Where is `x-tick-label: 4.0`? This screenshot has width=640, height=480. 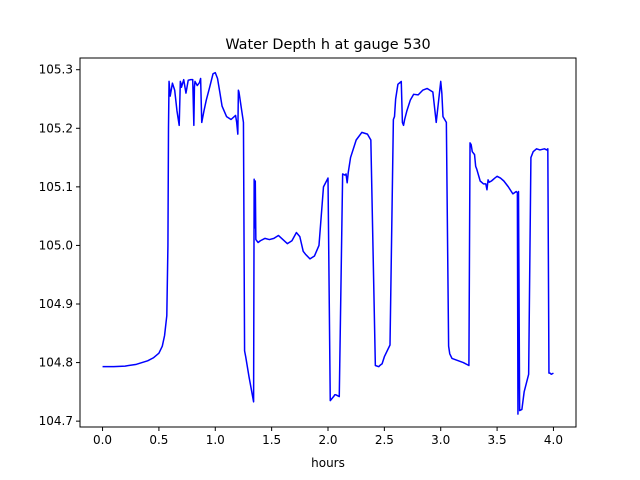
x-tick-label: 4.0 is located at coordinates (553, 440).